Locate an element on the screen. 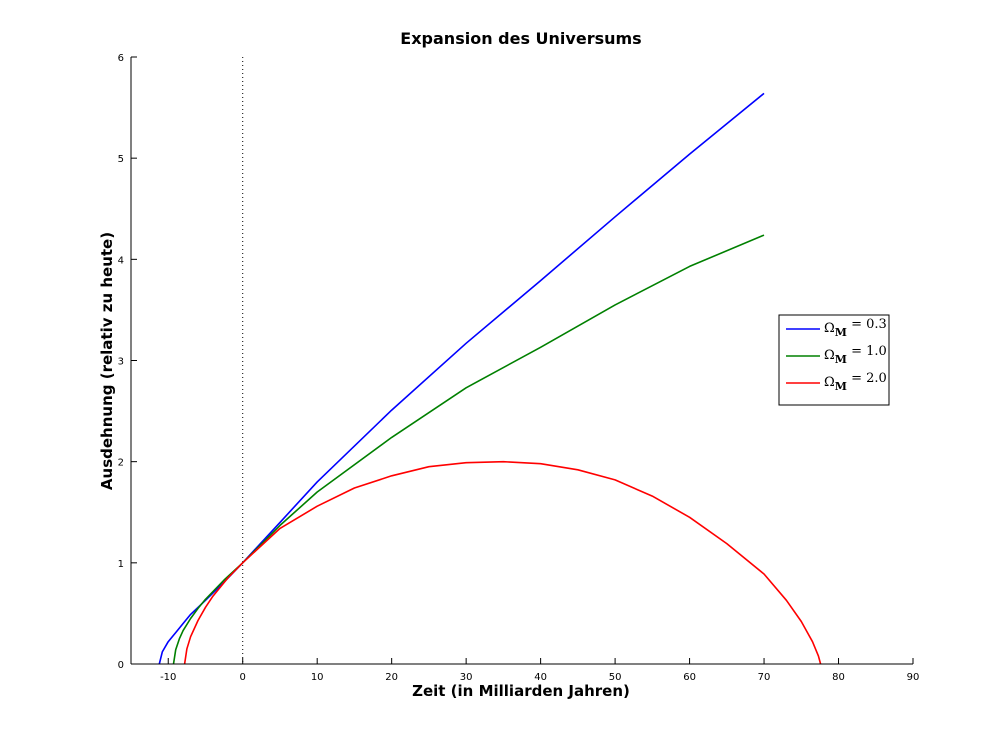 The width and height of the screenshot is (1008, 746). y-axis-label: Ausdehnung (relativ zu heute) is located at coordinates (107, 361).